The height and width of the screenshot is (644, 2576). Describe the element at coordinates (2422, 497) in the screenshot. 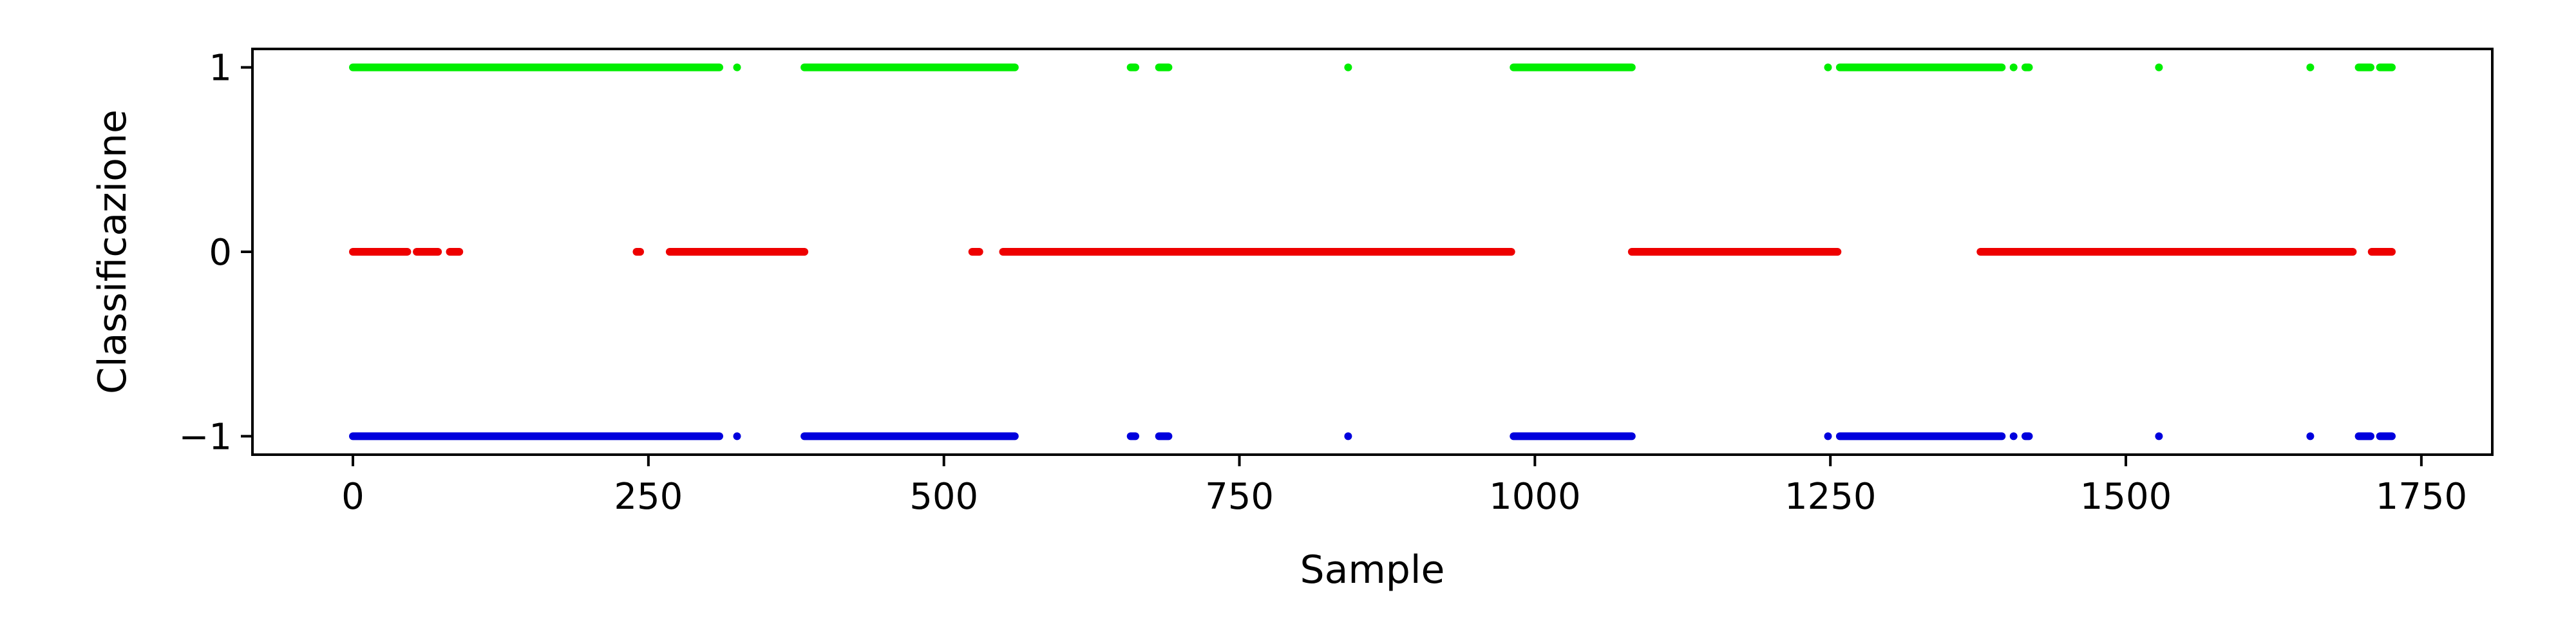

I see `x-tick-label: 1750` at that location.